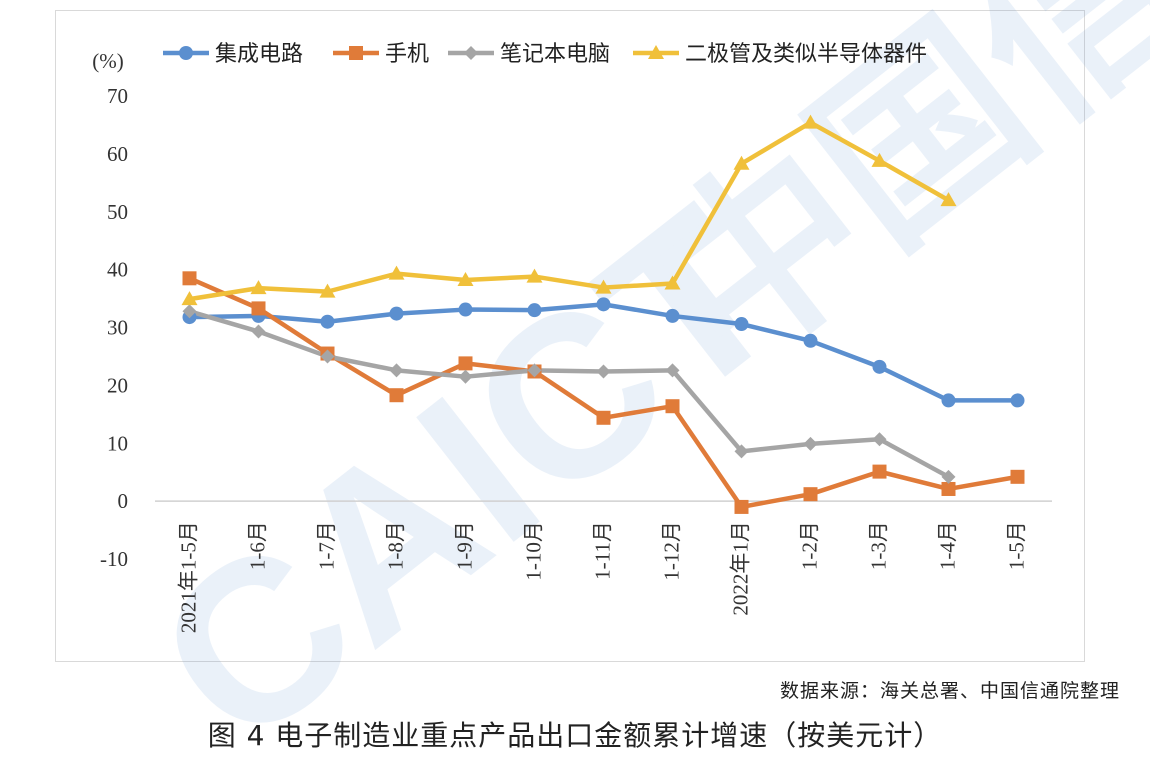 This screenshot has width=1150, height=762. Describe the element at coordinates (555, 54) in the screenshot. I see `legend-label: 笔记本电脑` at that location.